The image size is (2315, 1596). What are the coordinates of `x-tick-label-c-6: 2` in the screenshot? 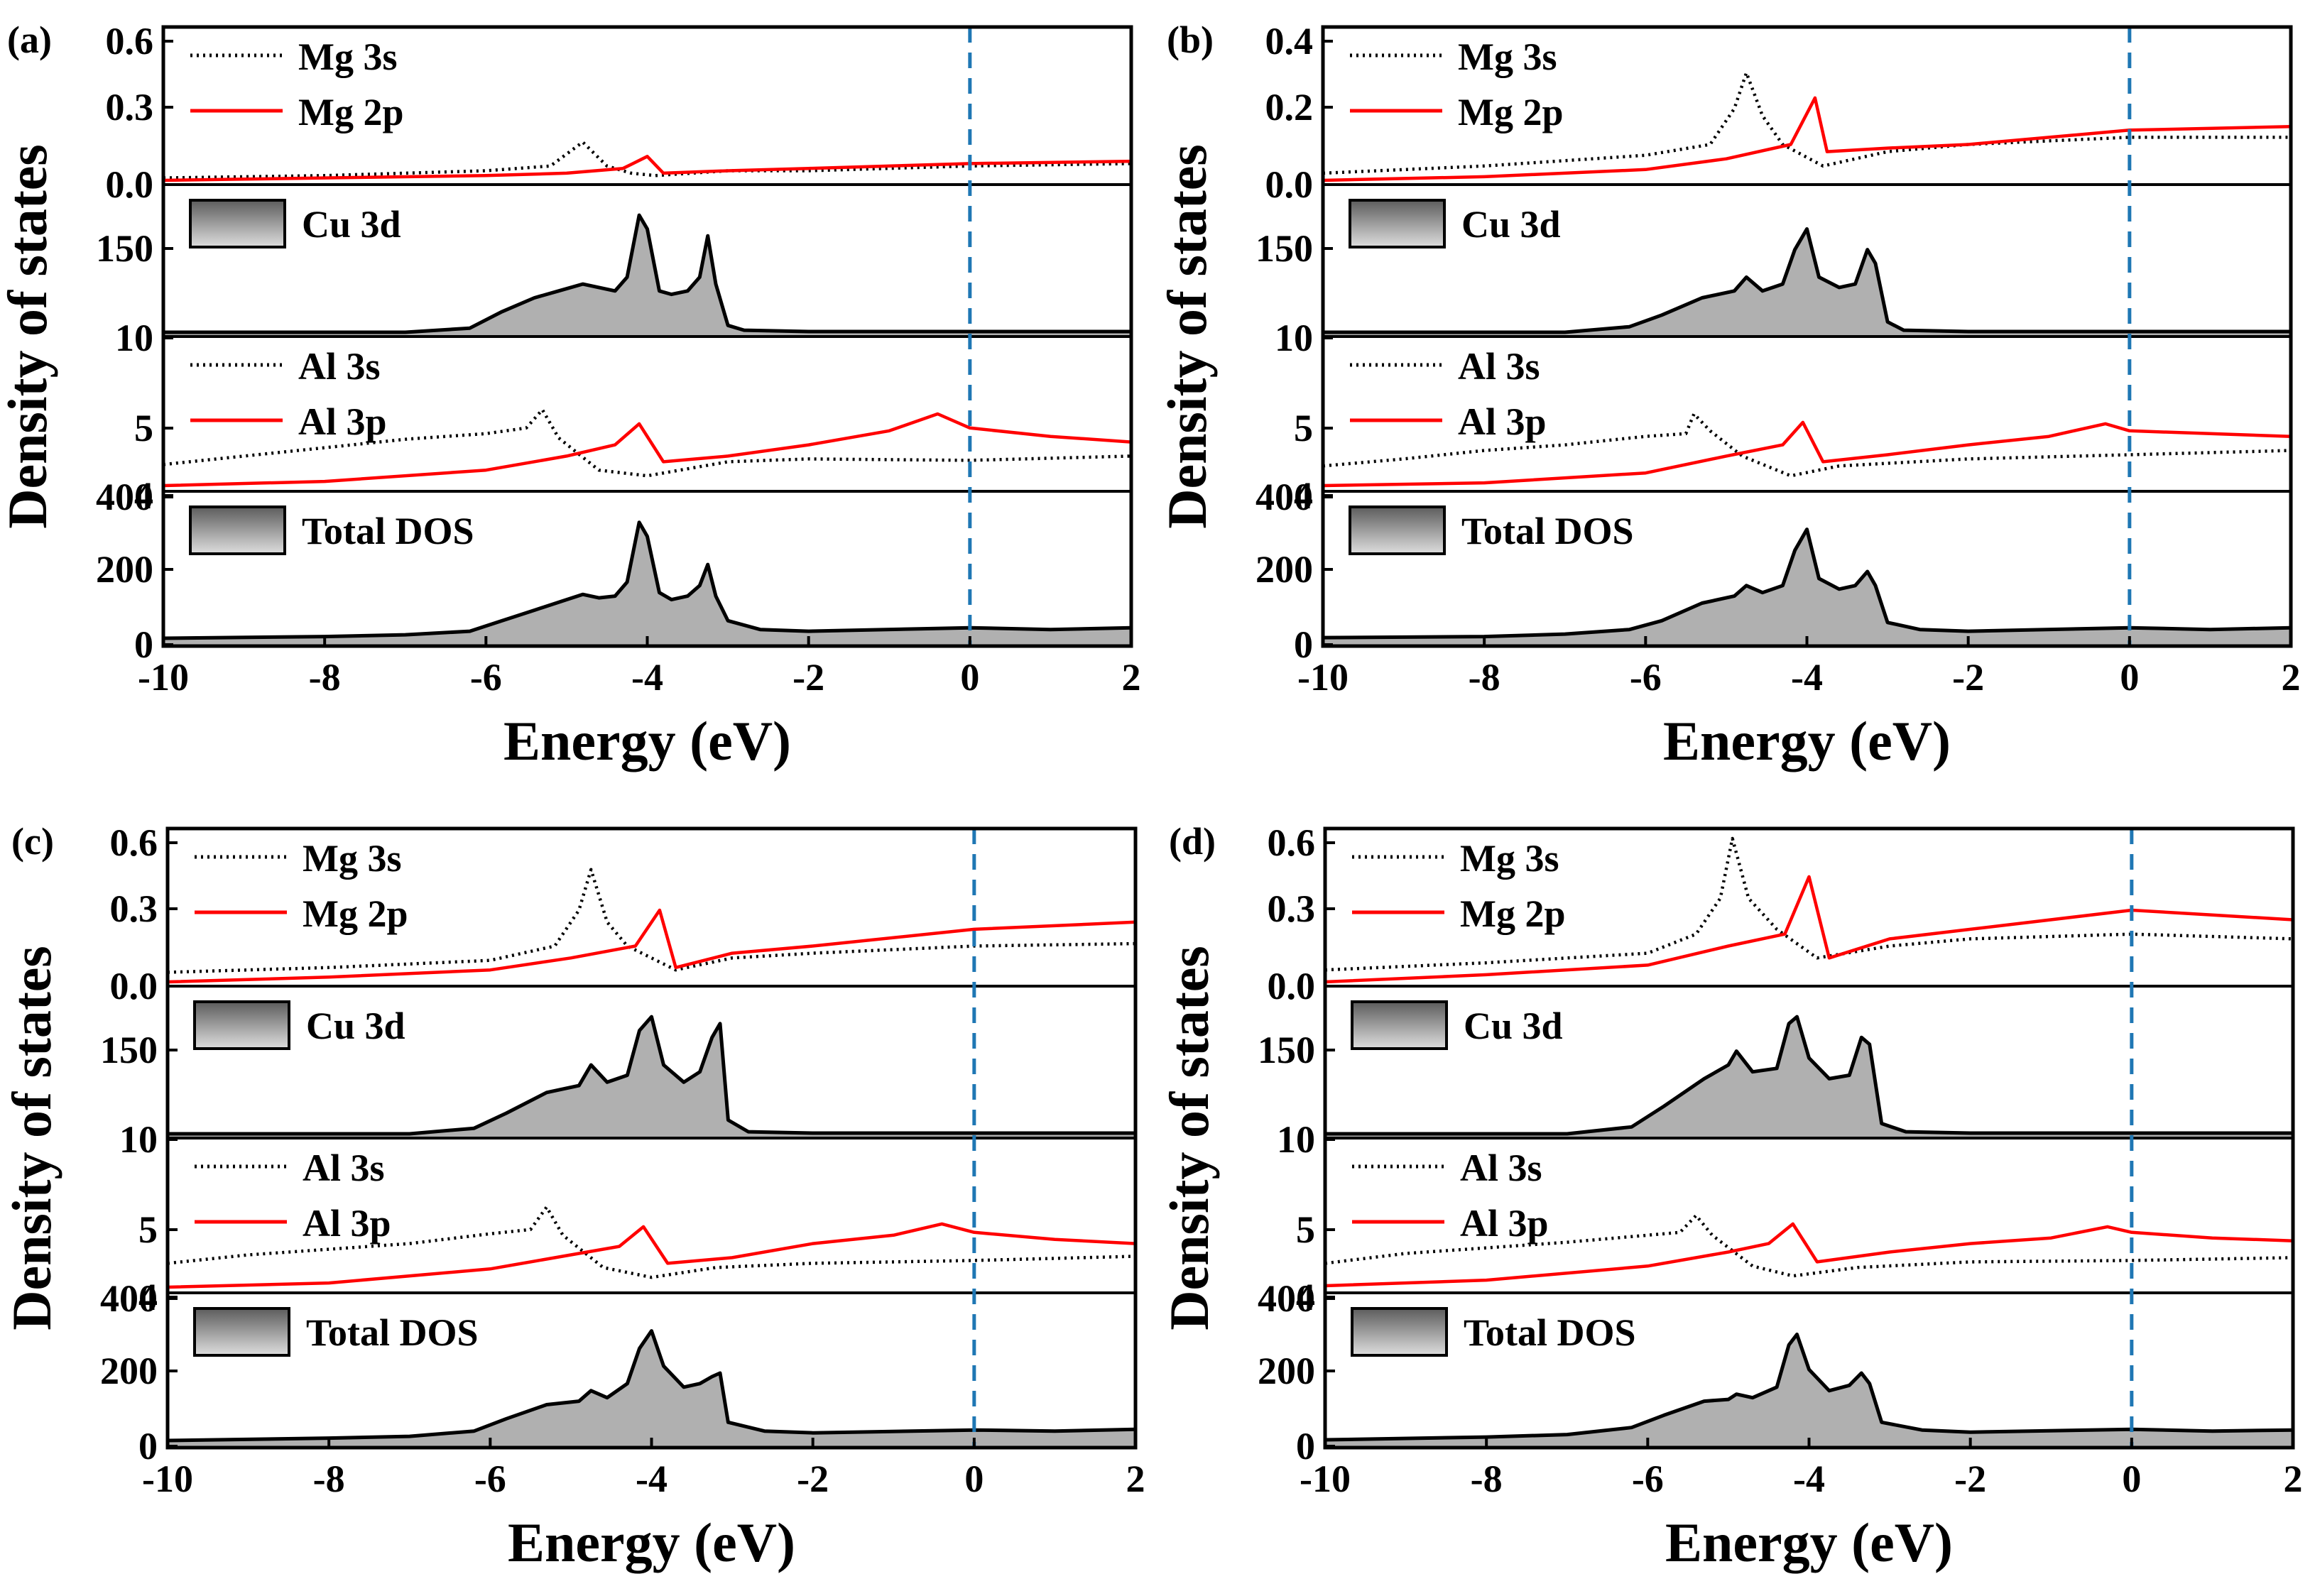 It's located at (1135, 1479).